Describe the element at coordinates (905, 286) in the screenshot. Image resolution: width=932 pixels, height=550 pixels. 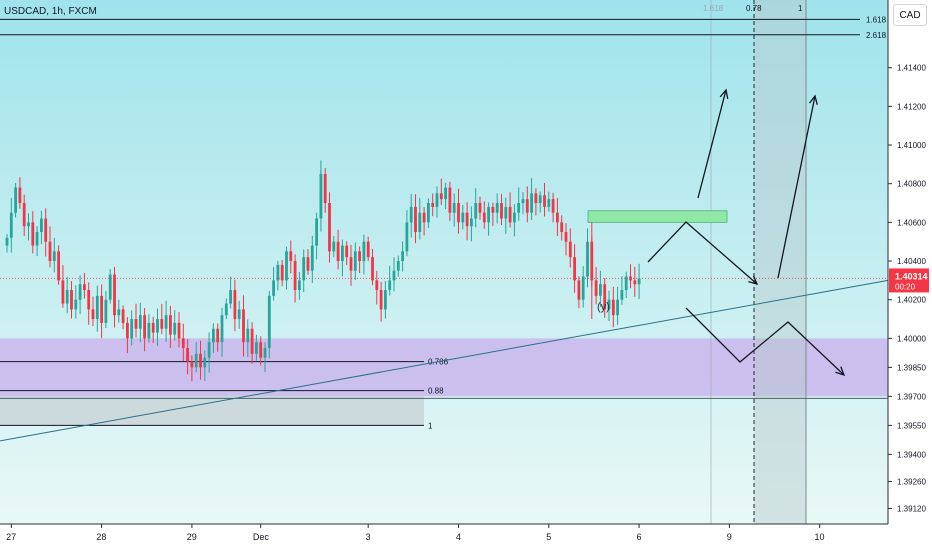
I see `price-tag-countdown: 00:20` at that location.